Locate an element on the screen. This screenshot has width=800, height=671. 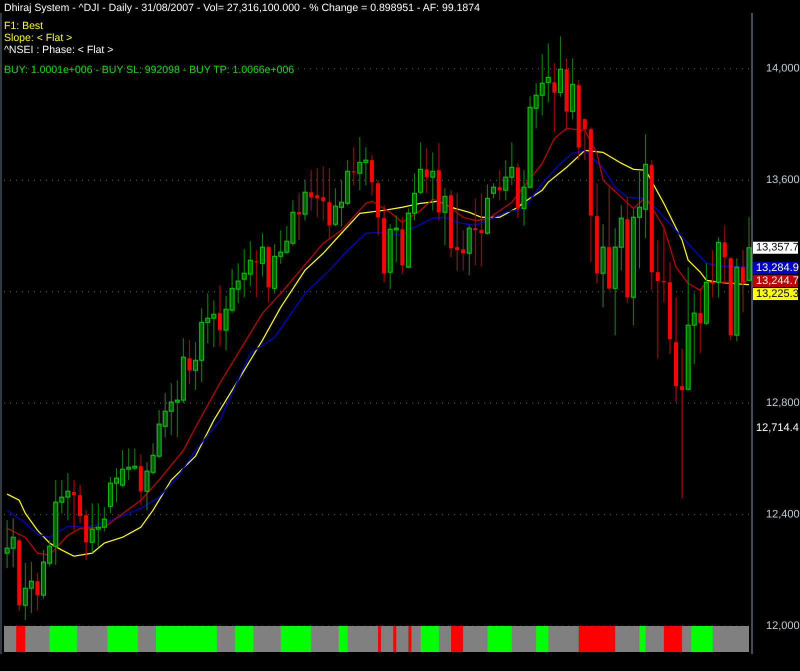
y-tick-label: 12,000 is located at coordinates (783, 626).